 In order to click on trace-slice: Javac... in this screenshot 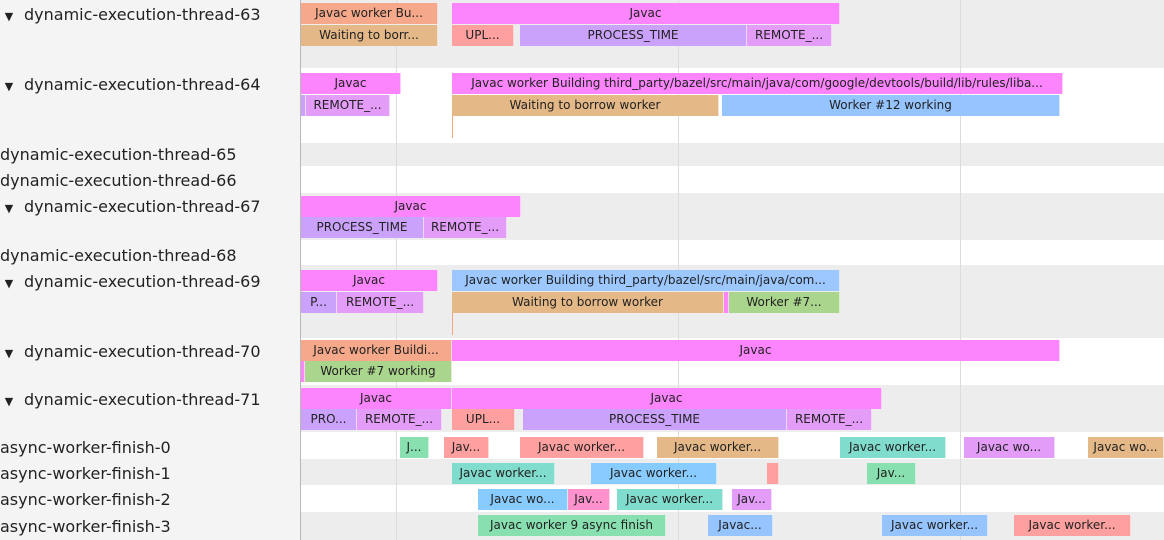, I will do `click(740, 525)`.